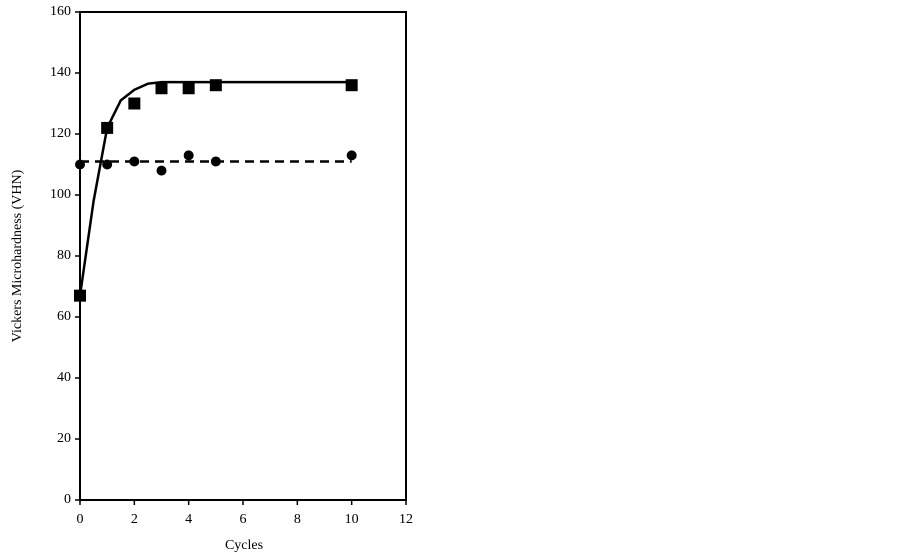 The image size is (903, 558). Describe the element at coordinates (60, 72) in the screenshot. I see `y-tick-label: 140` at that location.